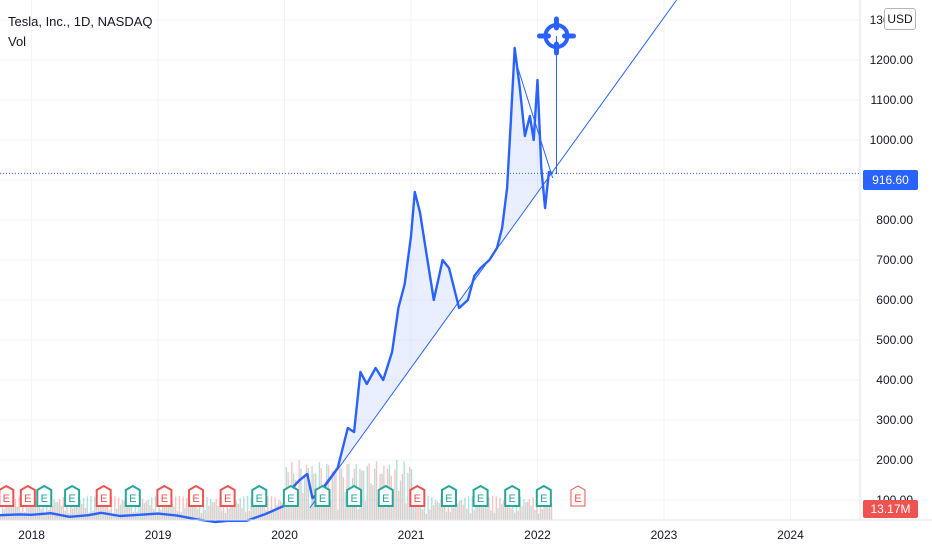  I want to click on x-tick-label: 2022, so click(537, 535).